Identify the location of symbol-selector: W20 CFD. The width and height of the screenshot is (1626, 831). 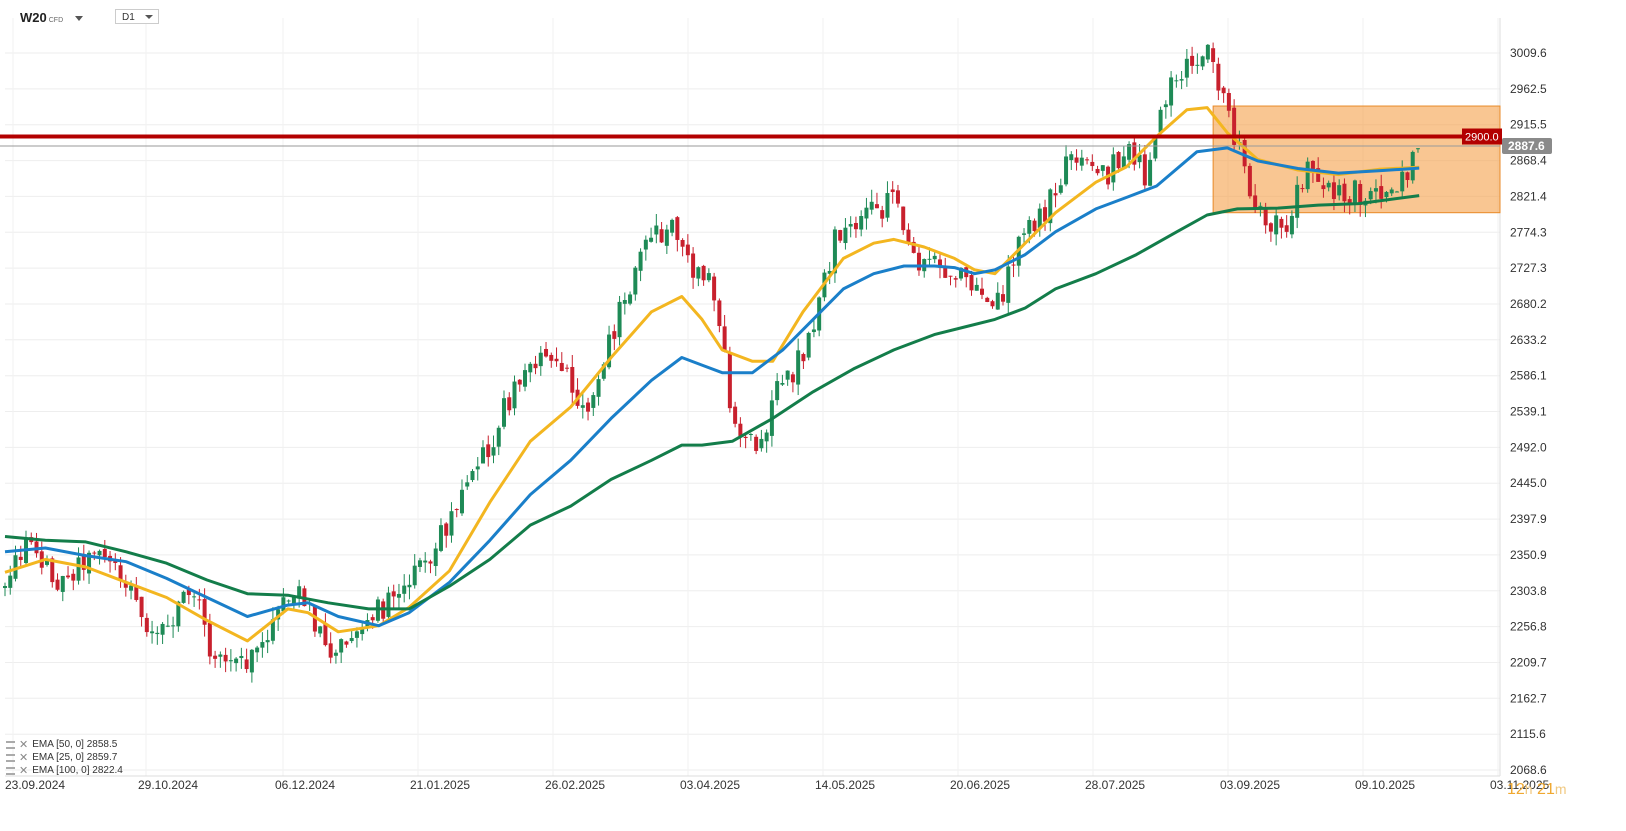
(51, 17).